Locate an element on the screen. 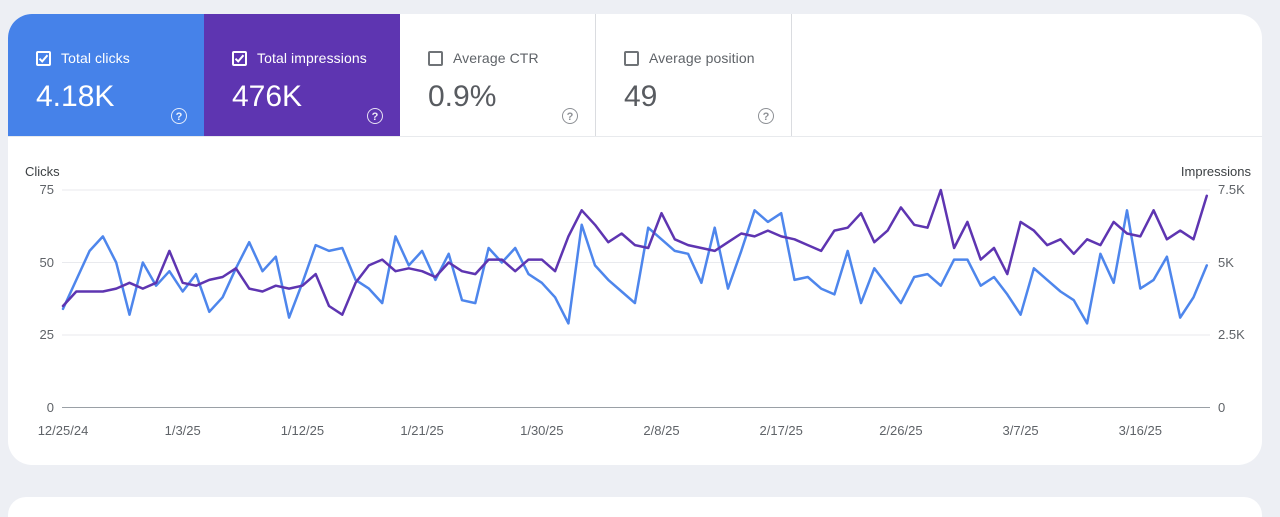 The width and height of the screenshot is (1280, 517). metric-card-total-clicks: Total clicks 4.18K ? is located at coordinates (106, 75).